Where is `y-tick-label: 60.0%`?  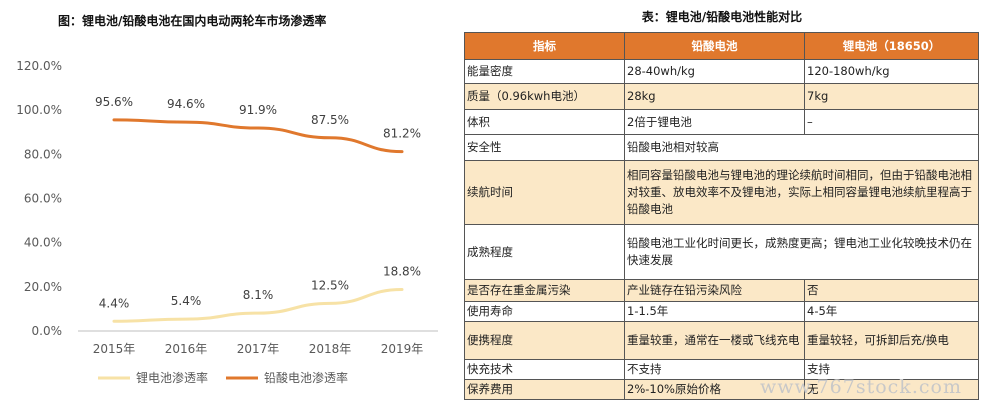
y-tick-label: 60.0% is located at coordinates (43, 199).